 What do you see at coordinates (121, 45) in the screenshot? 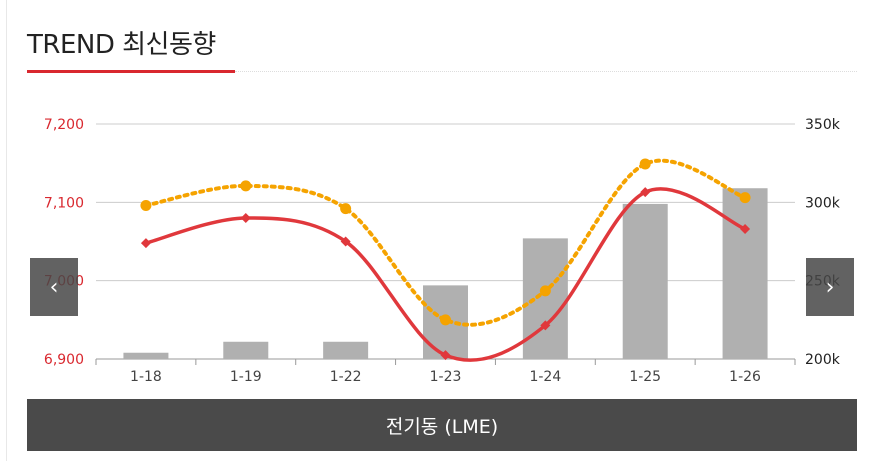
I see `page-title: TREND 최신동향` at bounding box center [121, 45].